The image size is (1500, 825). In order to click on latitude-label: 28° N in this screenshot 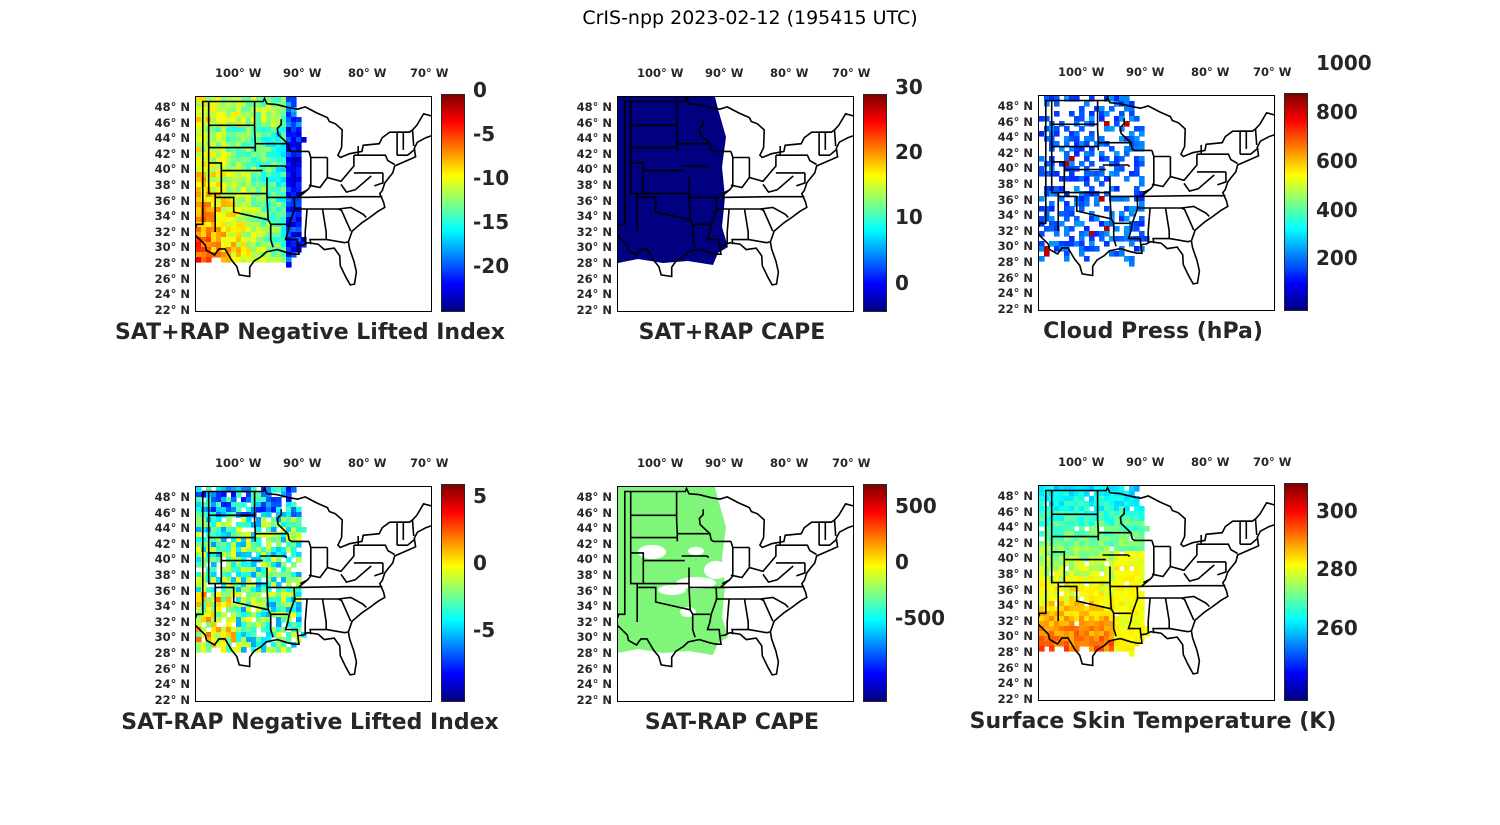, I will do `click(1015, 652)`.